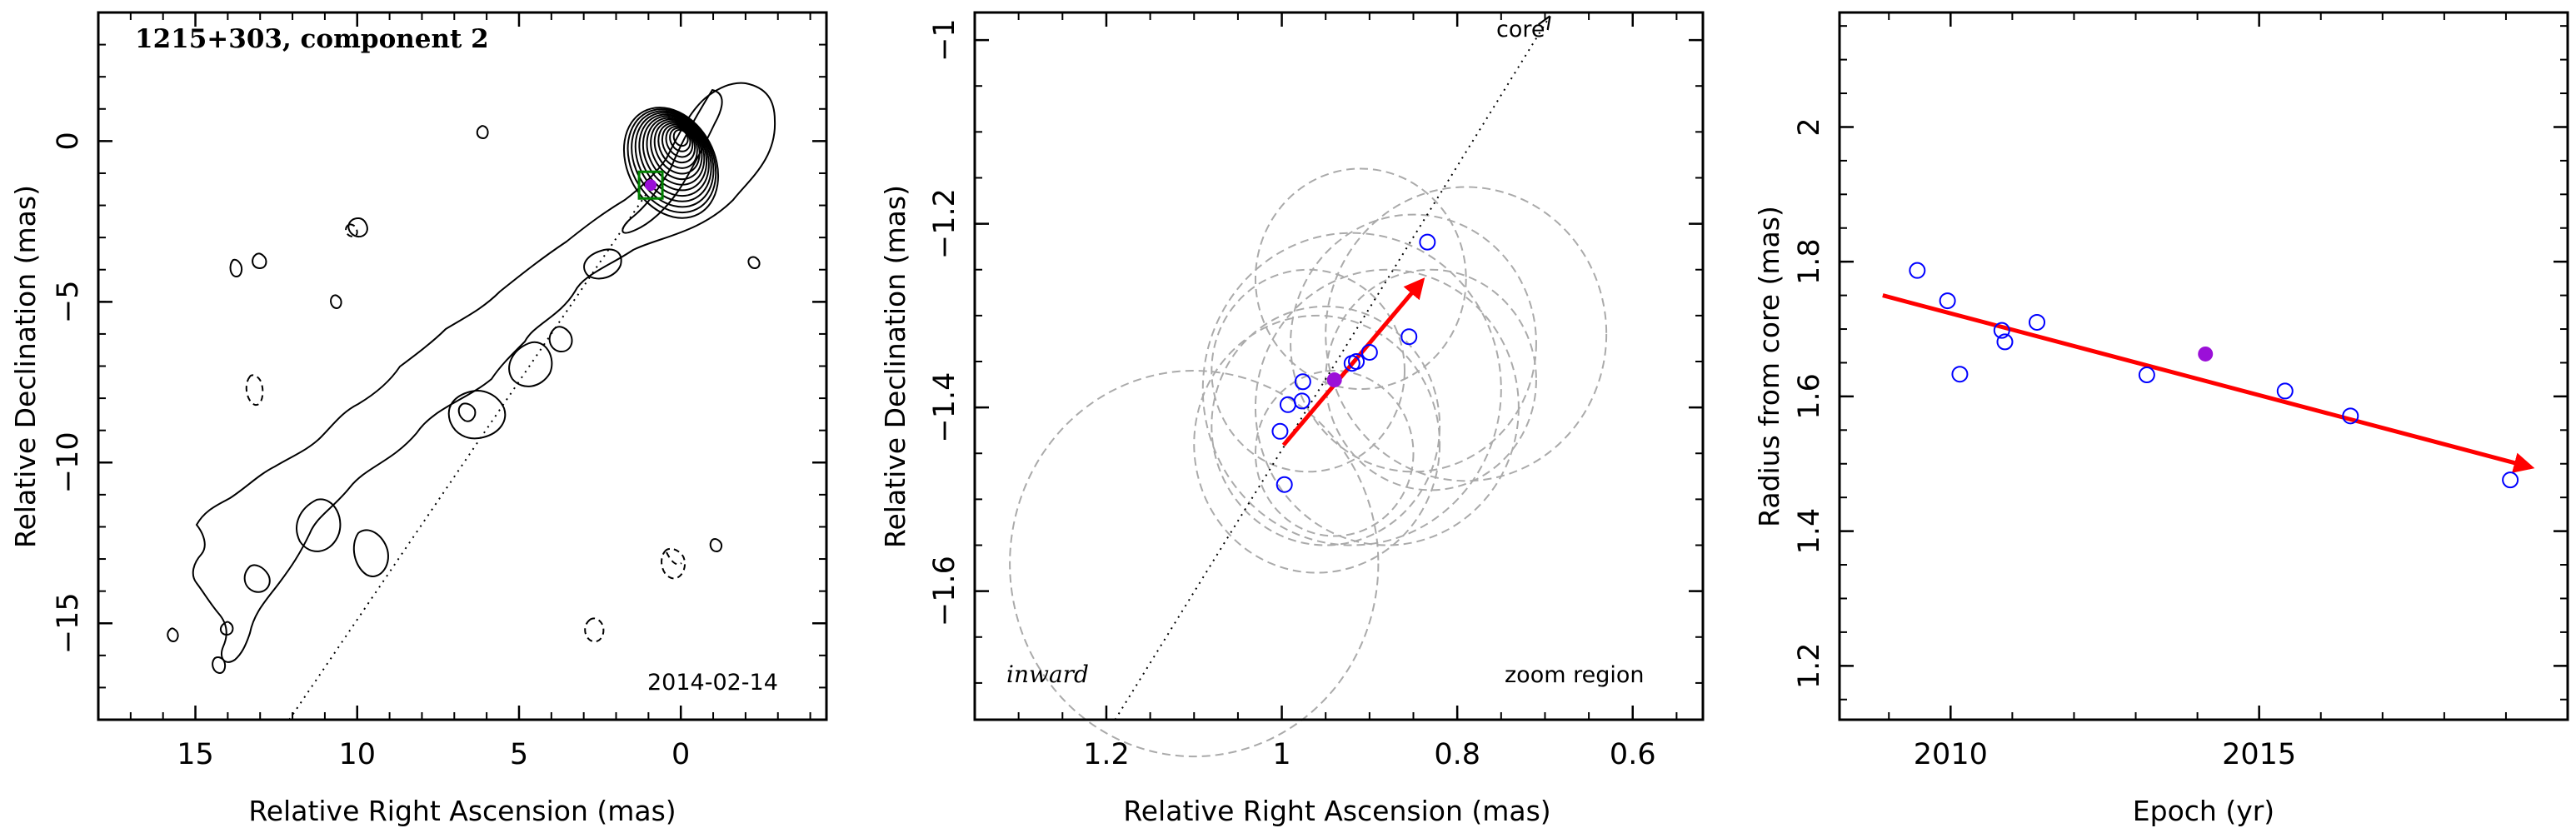 The height and width of the screenshot is (833, 2576). Describe the element at coordinates (712, 683) in the screenshot. I see `date-label: 2014-02-14` at that location.